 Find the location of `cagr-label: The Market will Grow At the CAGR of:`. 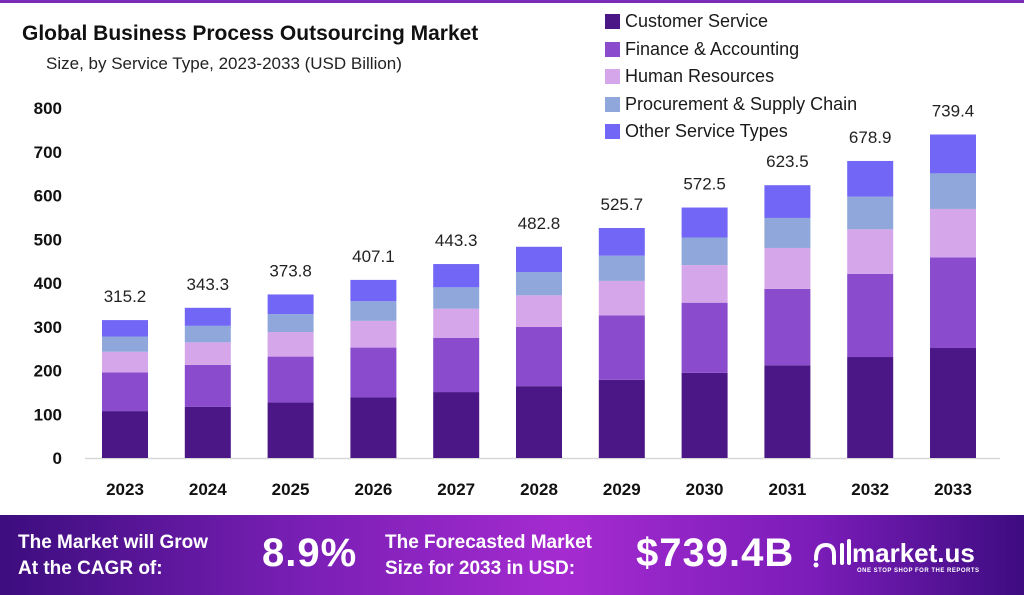

cagr-label: The Market will Grow At the CAGR of: is located at coordinates (113, 556).